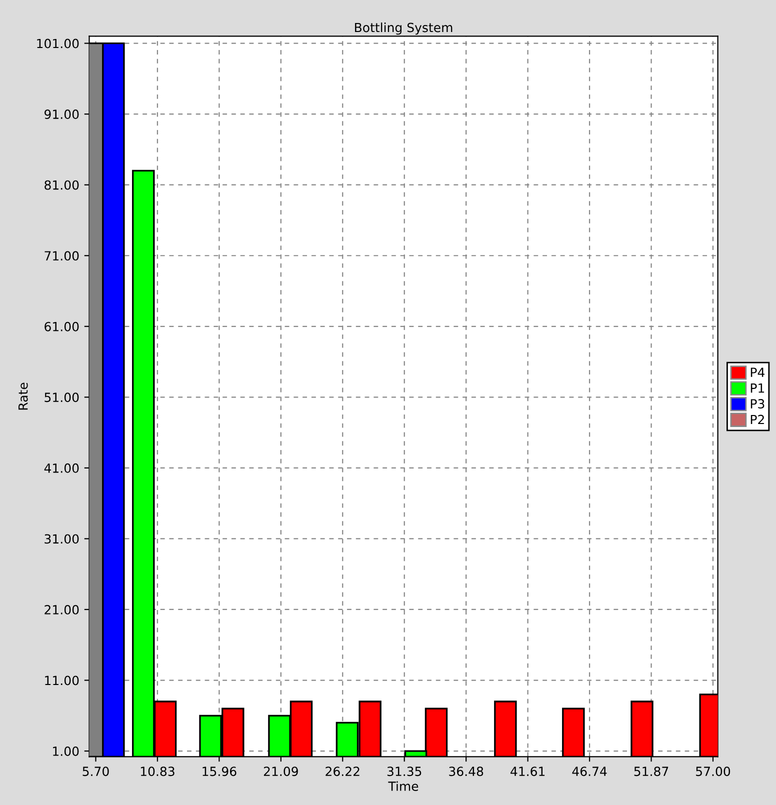 The width and height of the screenshot is (776, 805). What do you see at coordinates (757, 404) in the screenshot?
I see `legend-label: P3` at bounding box center [757, 404].